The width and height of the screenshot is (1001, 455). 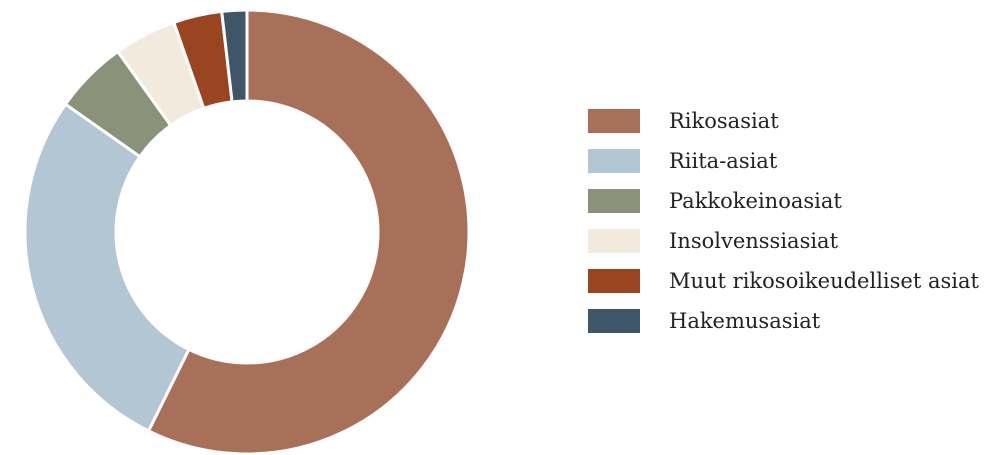 What do you see at coordinates (783, 121) in the screenshot?
I see `legend-item: Rikosasiat` at bounding box center [783, 121].